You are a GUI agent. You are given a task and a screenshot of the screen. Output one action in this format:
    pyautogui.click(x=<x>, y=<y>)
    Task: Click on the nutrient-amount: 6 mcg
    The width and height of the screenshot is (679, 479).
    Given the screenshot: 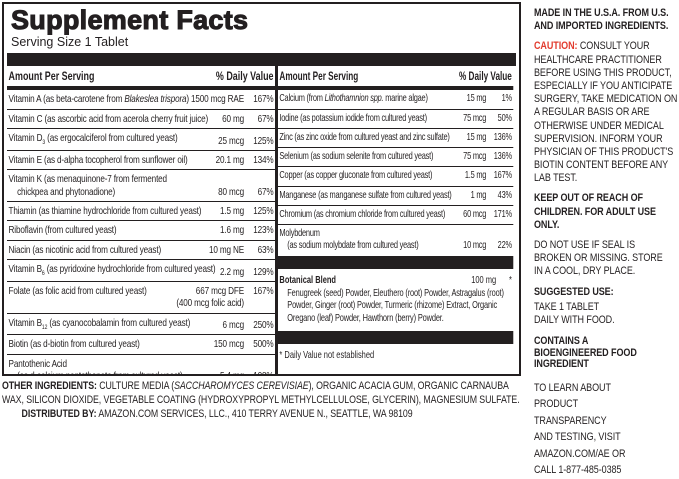 What is the action you would take?
    pyautogui.click(x=233, y=325)
    